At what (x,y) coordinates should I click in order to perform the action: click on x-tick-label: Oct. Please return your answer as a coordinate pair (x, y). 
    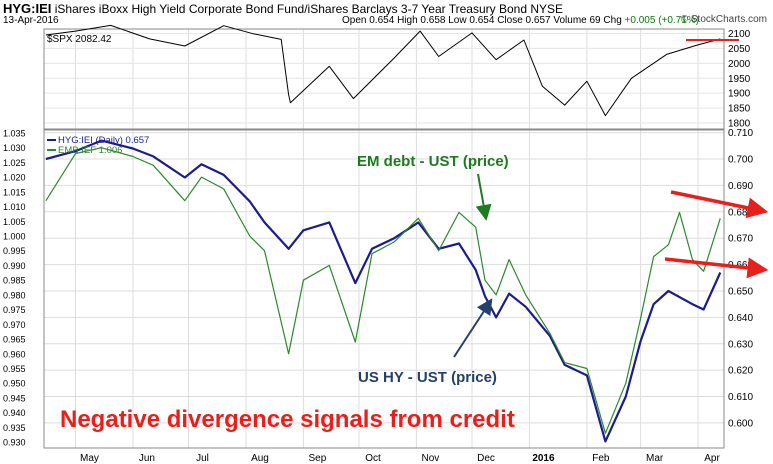
    Looking at the image, I should click on (373, 458).